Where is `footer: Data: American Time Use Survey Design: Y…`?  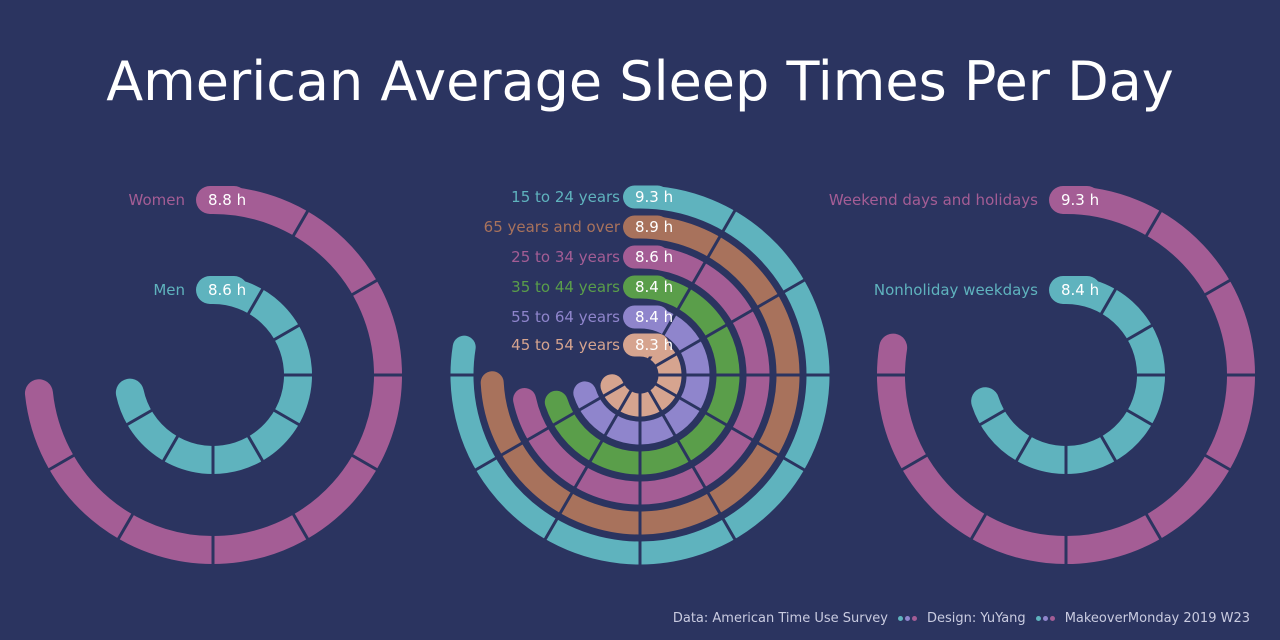 footer: Data: American Time Use Survey Design: Y… is located at coordinates (961, 618).